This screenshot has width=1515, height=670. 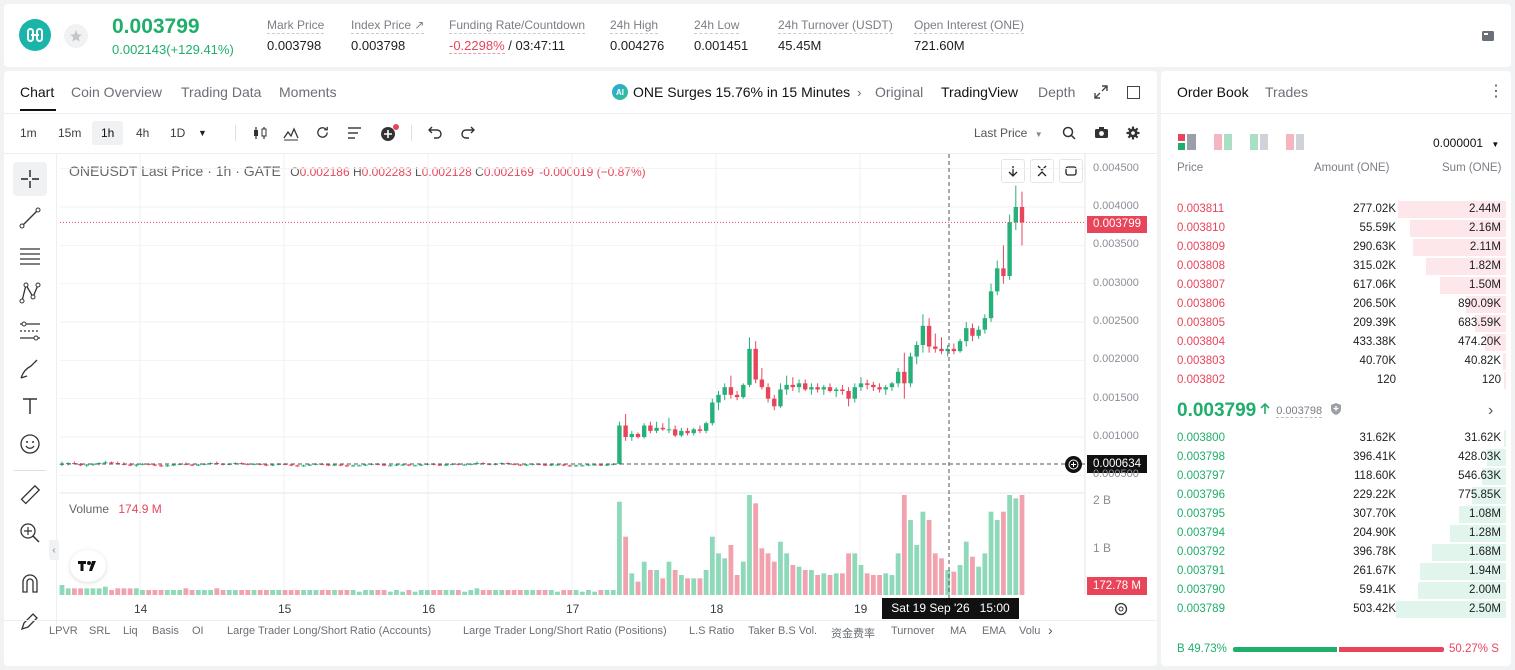 What do you see at coordinates (76, 36) in the screenshot?
I see `favorite-star-icon` at bounding box center [76, 36].